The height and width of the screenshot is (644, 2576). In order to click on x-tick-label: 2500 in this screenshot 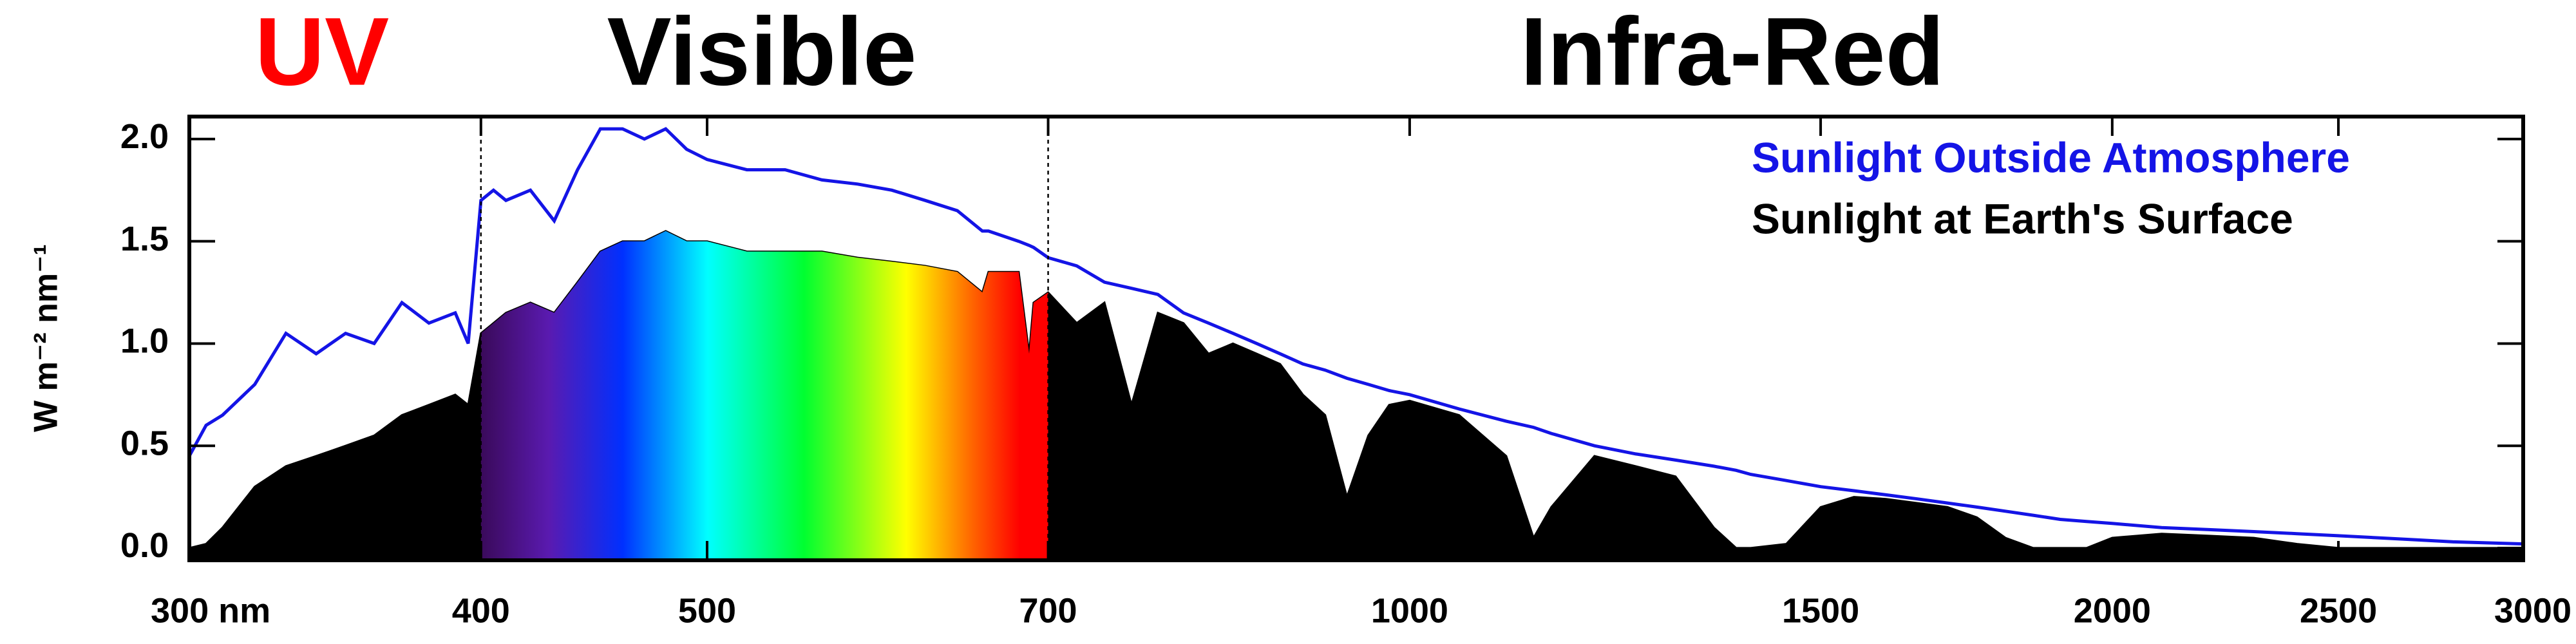, I will do `click(2338, 610)`.